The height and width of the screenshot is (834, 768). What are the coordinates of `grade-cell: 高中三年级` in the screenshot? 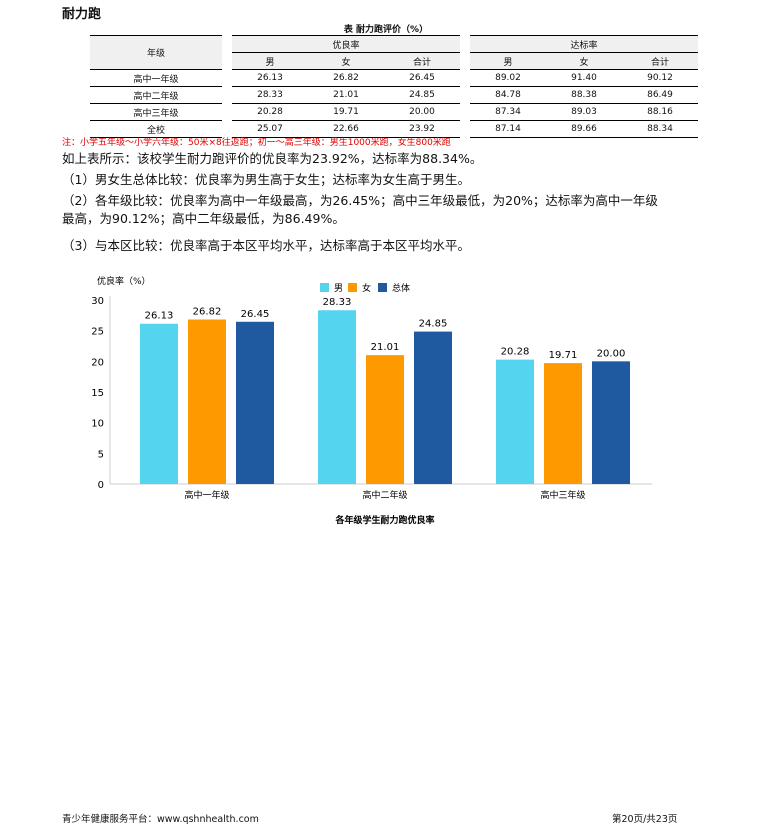 It's located at (156, 112).